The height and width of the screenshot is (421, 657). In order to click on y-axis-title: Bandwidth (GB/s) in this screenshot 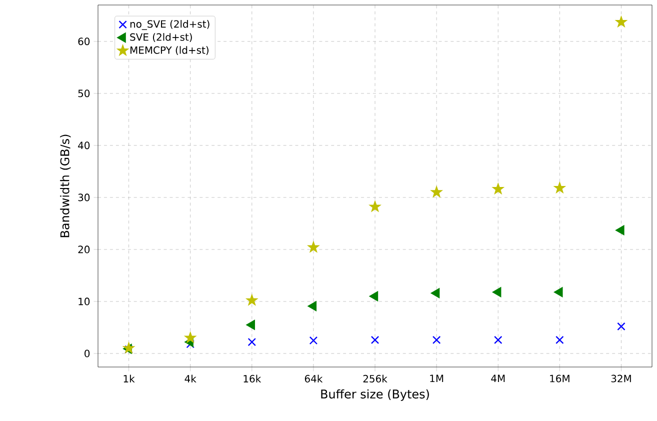, I will do `click(65, 186)`.